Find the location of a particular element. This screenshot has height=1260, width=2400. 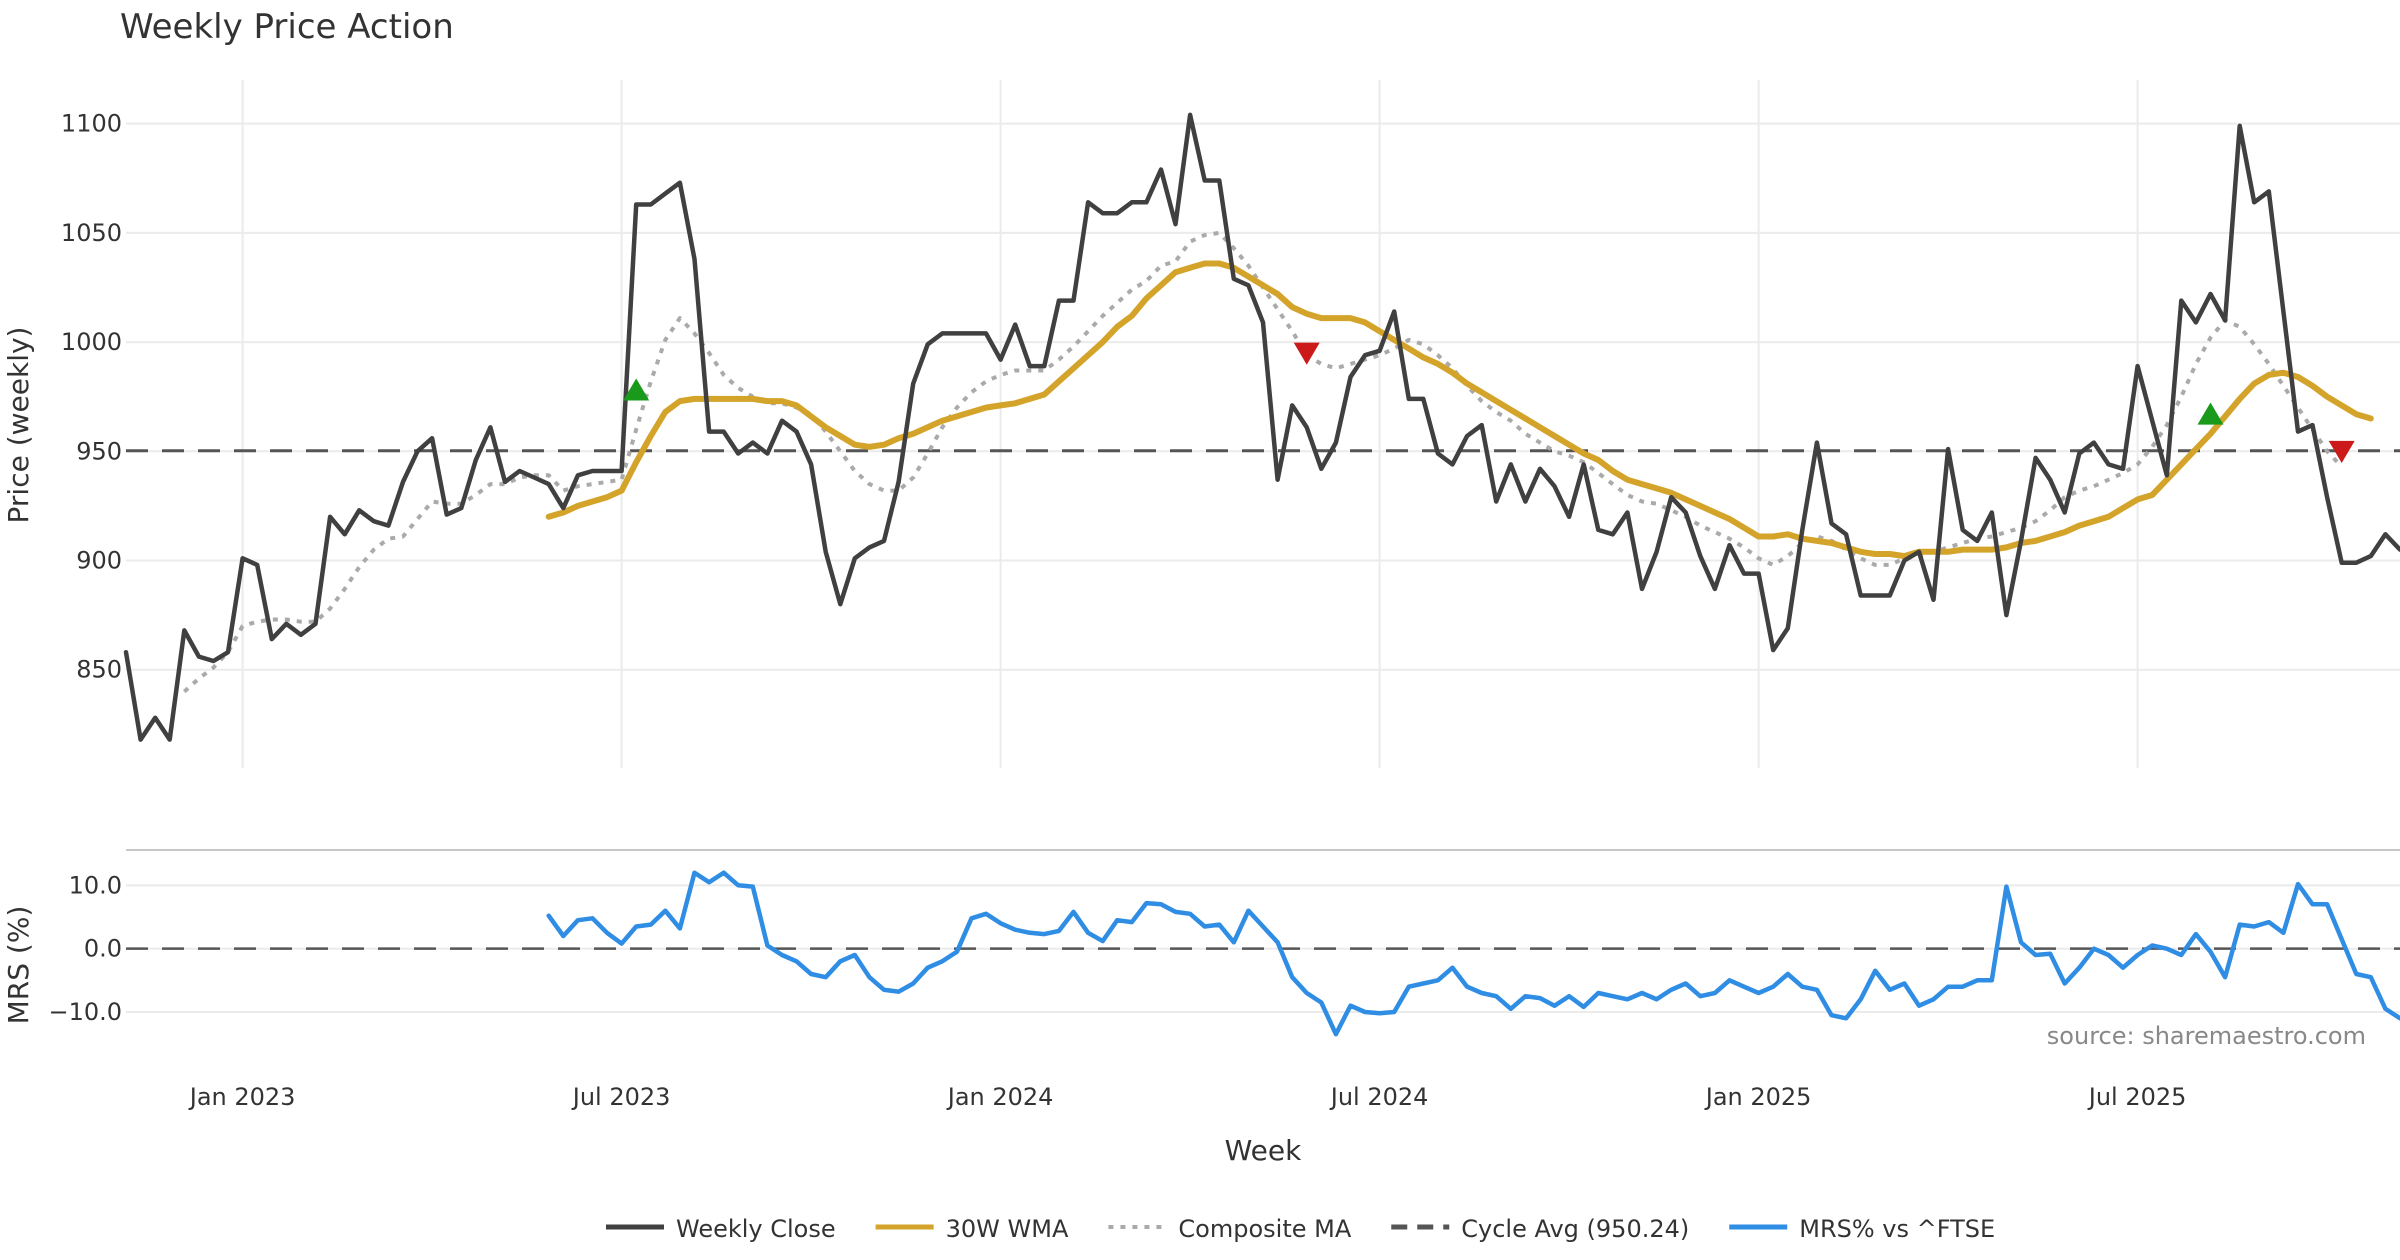

legend-label: 30W WMA is located at coordinates (1007, 1229).